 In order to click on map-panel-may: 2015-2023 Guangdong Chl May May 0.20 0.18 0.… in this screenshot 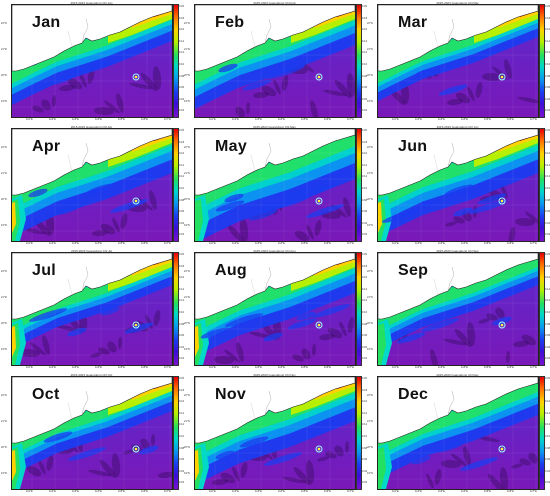, I will do `click(275, 186)`.